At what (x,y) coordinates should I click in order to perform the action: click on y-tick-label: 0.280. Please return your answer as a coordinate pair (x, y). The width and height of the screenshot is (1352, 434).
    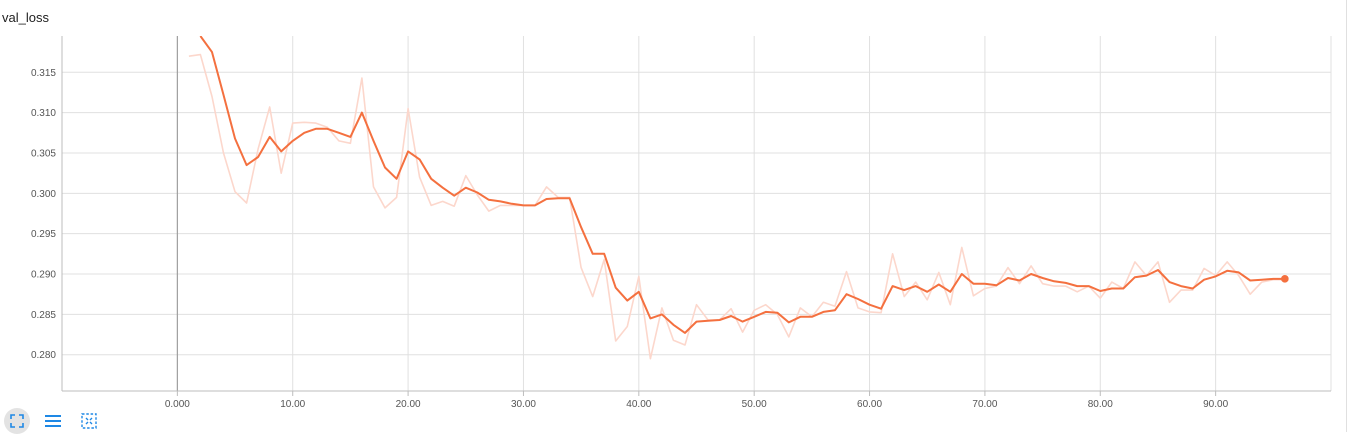
    Looking at the image, I should click on (43, 355).